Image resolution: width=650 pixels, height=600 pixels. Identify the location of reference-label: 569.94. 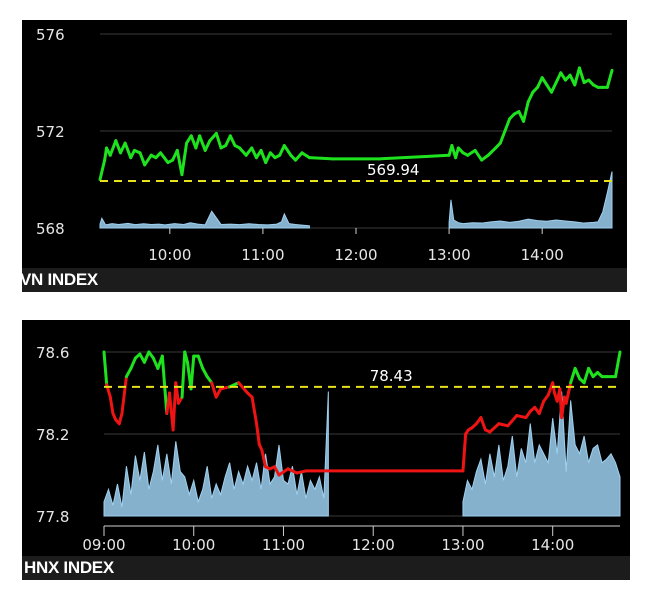
(393, 170).